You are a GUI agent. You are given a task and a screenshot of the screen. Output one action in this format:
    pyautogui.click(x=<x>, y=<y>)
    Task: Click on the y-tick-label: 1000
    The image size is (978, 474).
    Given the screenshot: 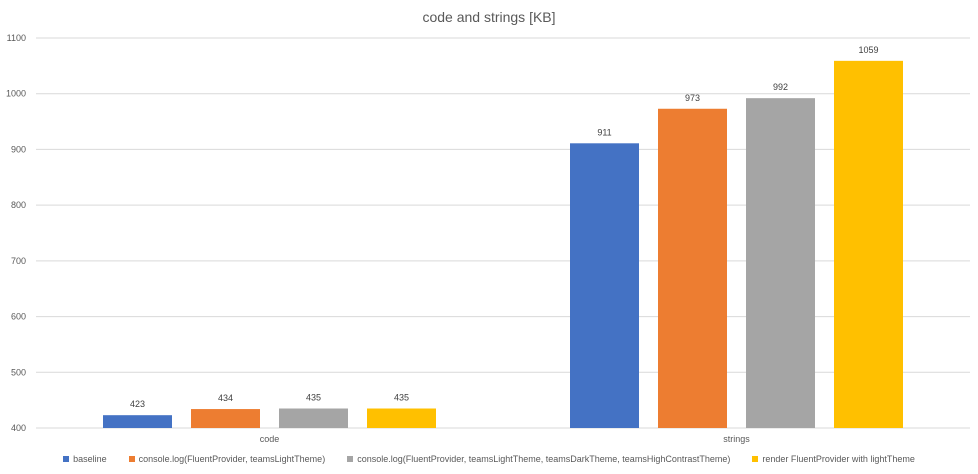 What is the action you would take?
    pyautogui.click(x=16, y=94)
    